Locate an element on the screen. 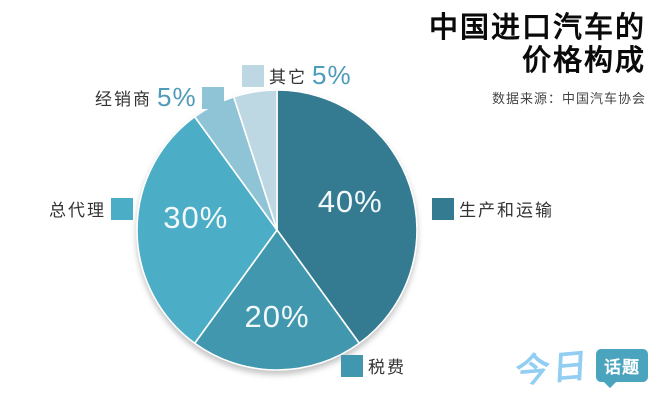 The width and height of the screenshot is (660, 400). legend-item-dealer: 经销商 5% is located at coordinates (157, 97).